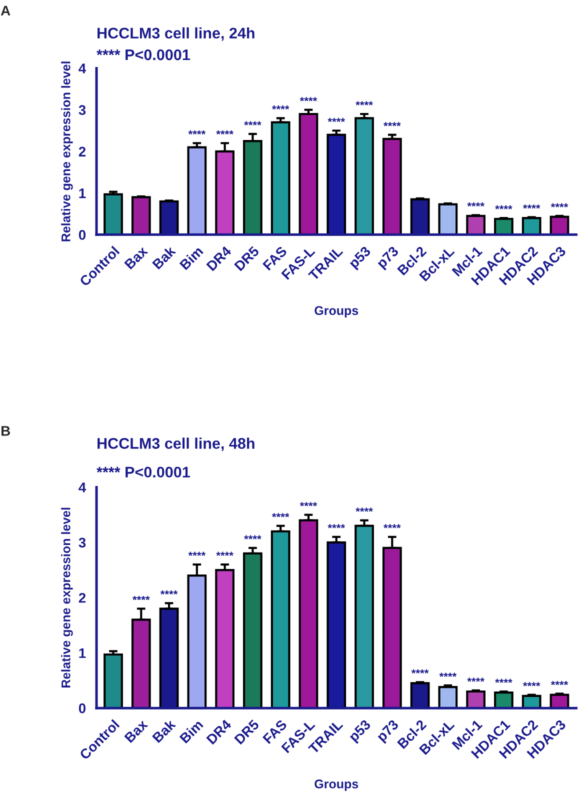 Image resolution: width=585 pixels, height=812 pixels. I want to click on chart-title: HCCLM3 cell line, 48h, so click(176, 445).